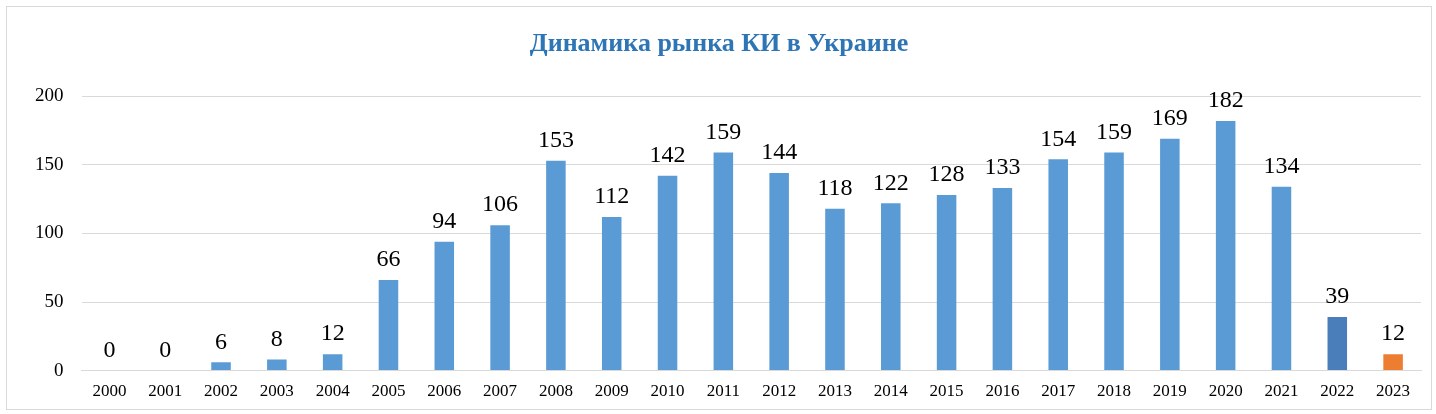 Image resolution: width=1436 pixels, height=414 pixels. Describe the element at coordinates (555, 138) in the screenshot. I see `data-label: 153` at that location.